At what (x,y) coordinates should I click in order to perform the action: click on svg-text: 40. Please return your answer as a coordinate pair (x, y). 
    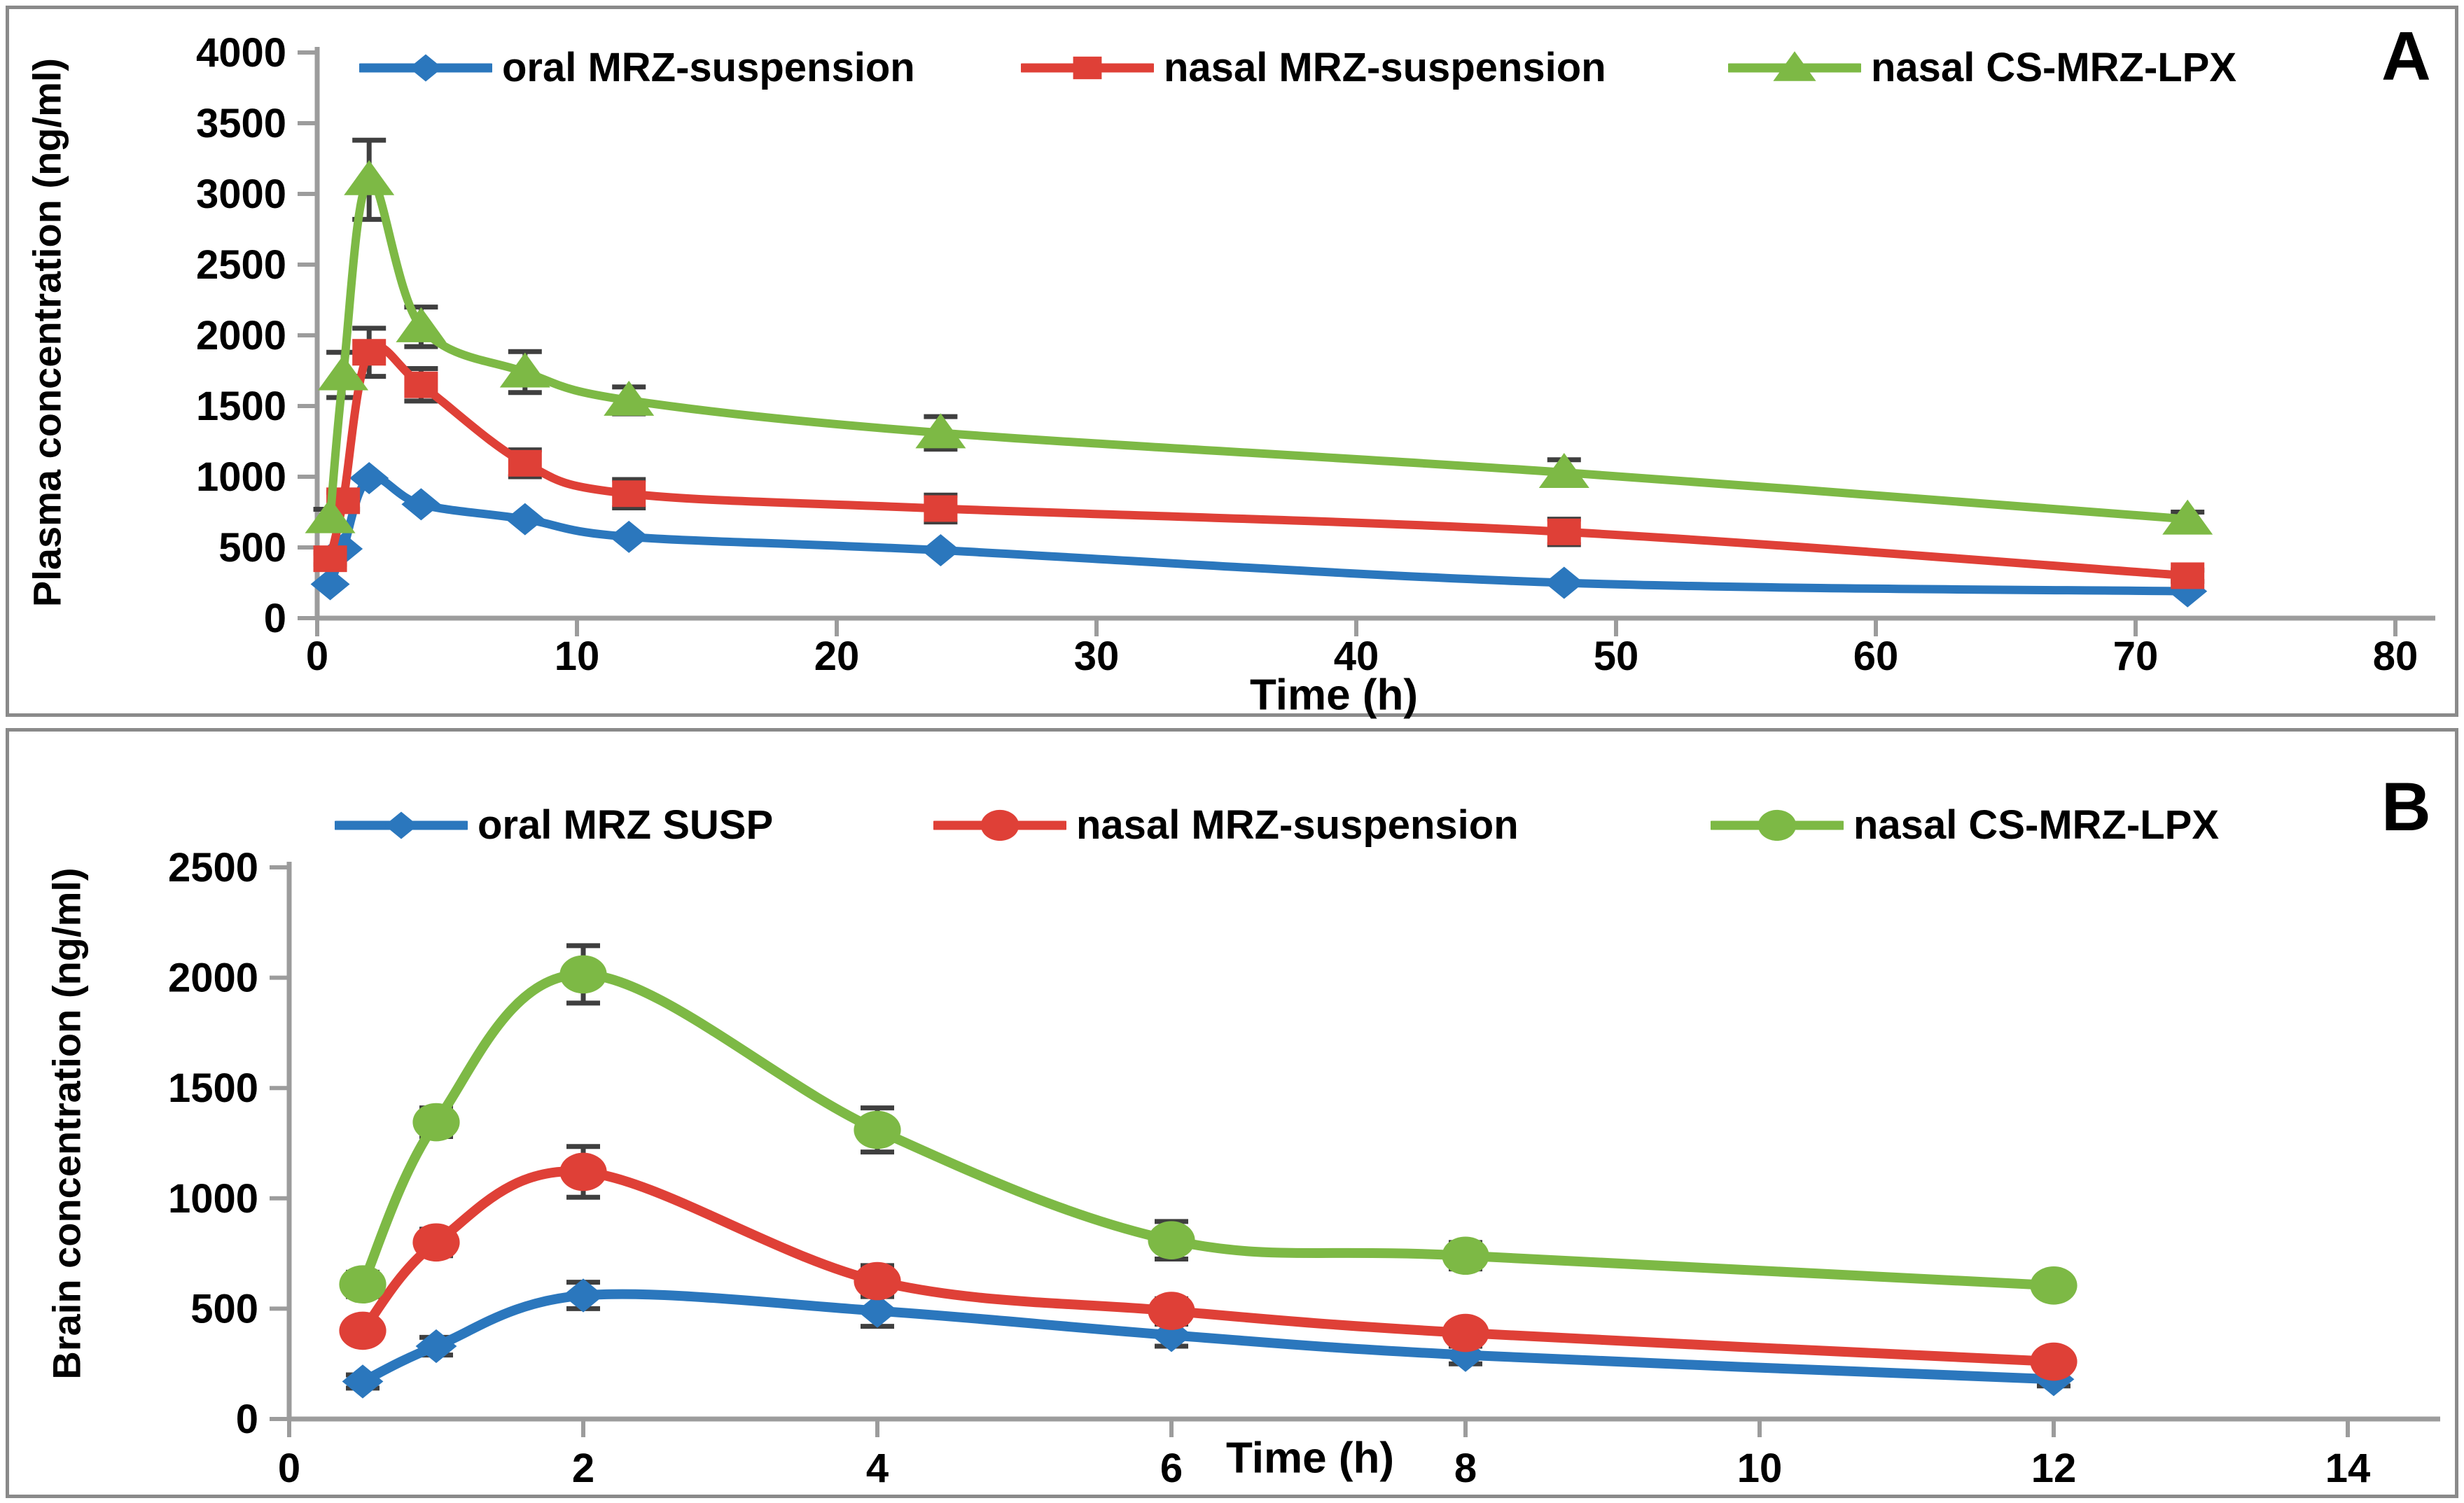
    Looking at the image, I should click on (1356, 656).